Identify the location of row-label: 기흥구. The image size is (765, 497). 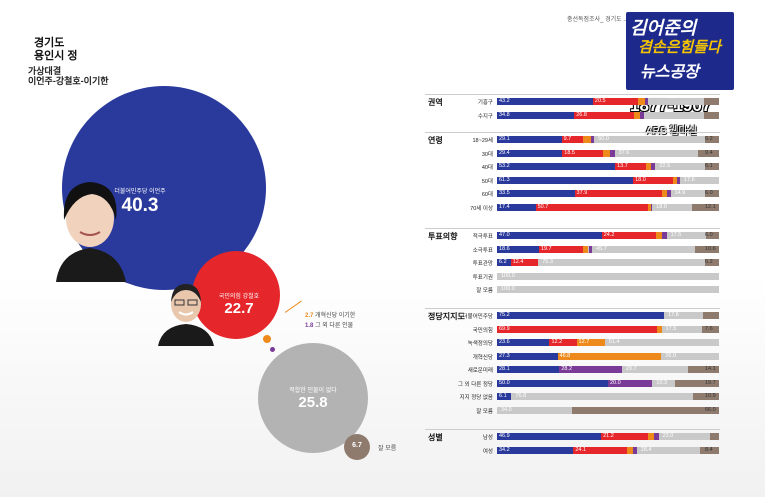
(485, 103).